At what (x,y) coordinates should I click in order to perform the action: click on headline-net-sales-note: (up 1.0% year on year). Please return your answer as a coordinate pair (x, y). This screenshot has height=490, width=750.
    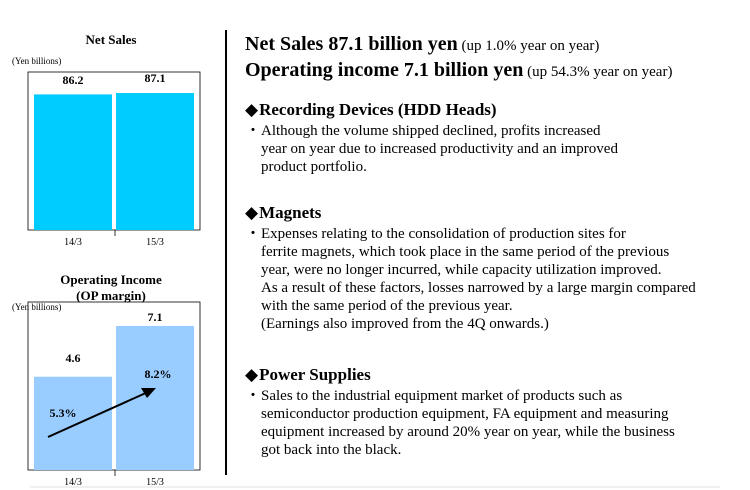
    Looking at the image, I should click on (528, 46).